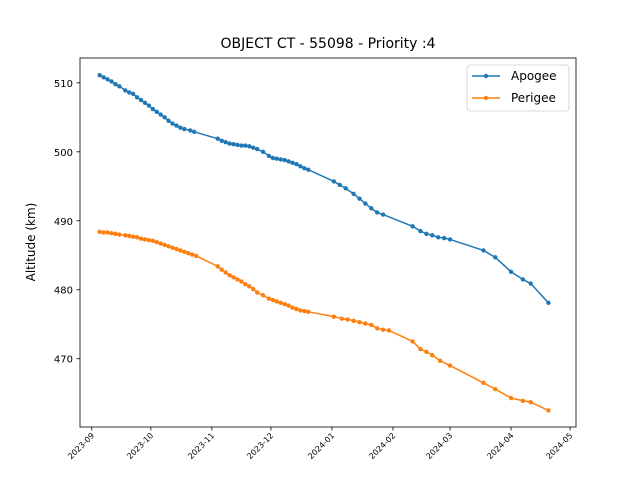  What do you see at coordinates (486, 76) in the screenshot?
I see `legend-marker-apogee` at bounding box center [486, 76].